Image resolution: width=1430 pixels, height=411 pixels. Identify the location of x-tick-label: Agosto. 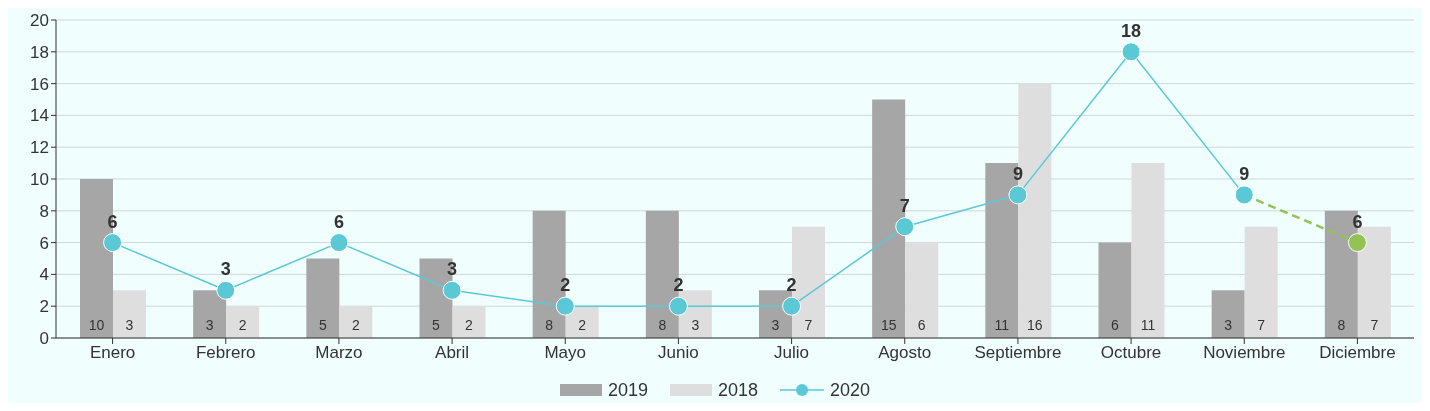
(905, 353).